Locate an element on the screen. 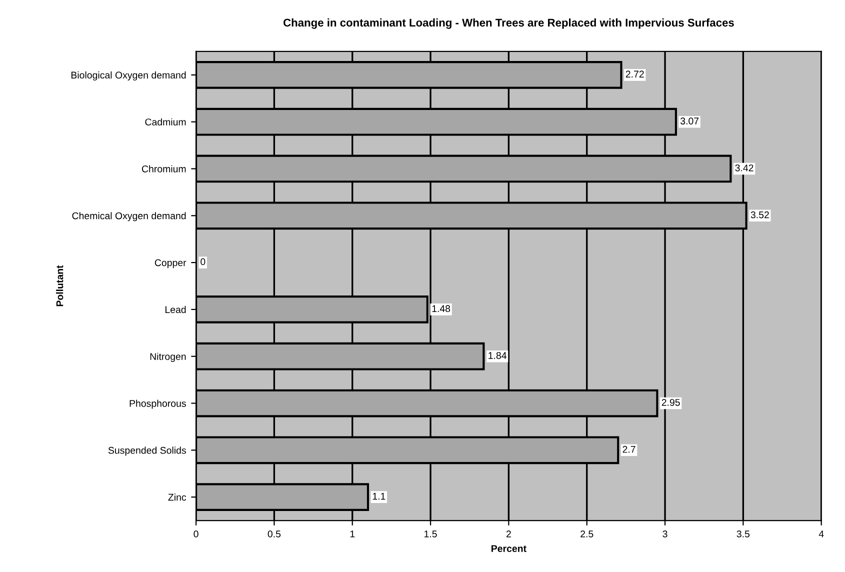 The height and width of the screenshot is (572, 845). y-tick-label: Biological Oxygen demand is located at coordinates (128, 75).